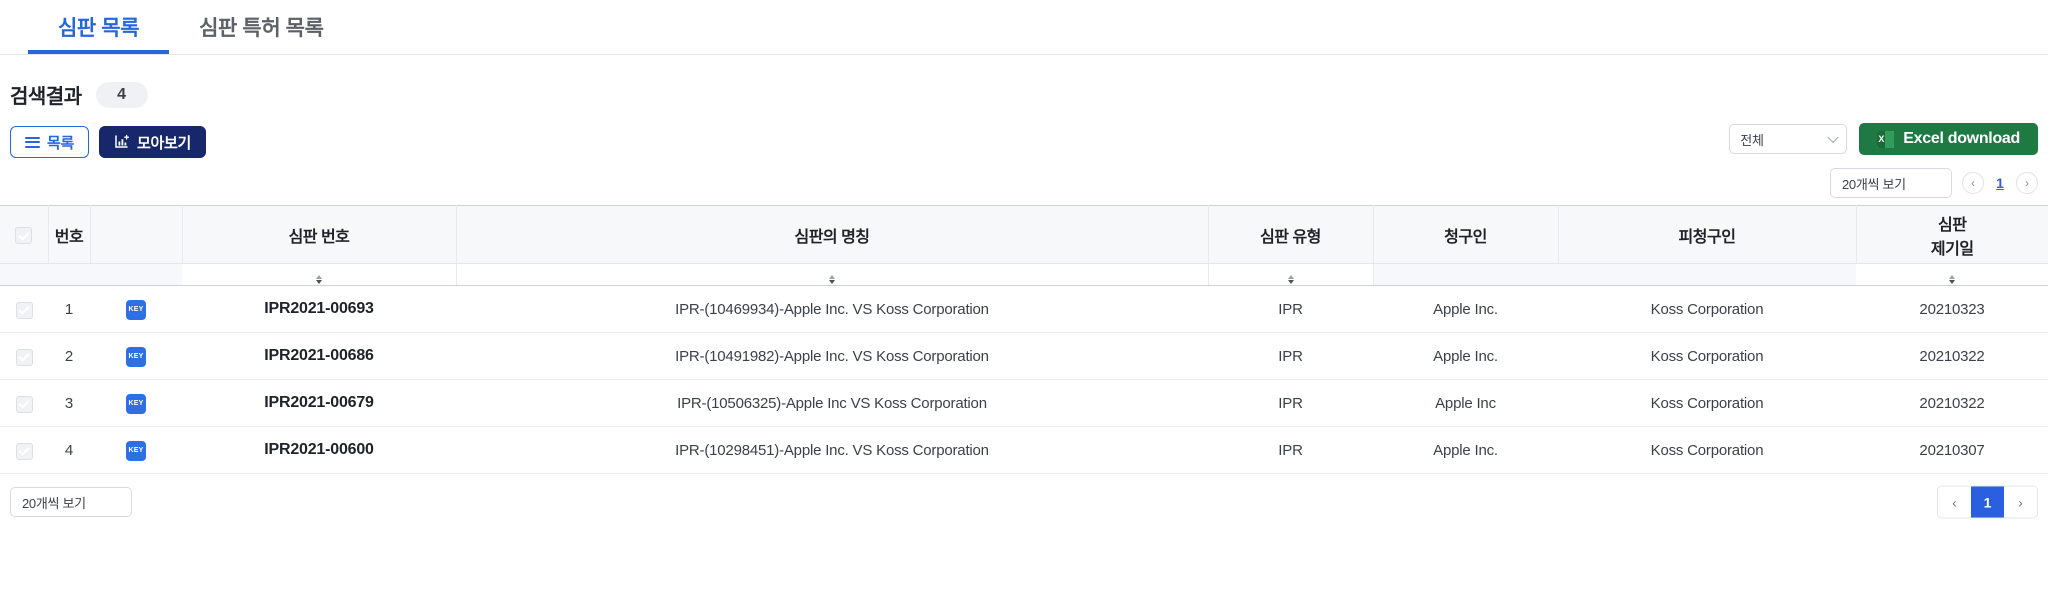  Describe the element at coordinates (2027, 183) in the screenshot. I see `pagination-next-top: ›` at that location.